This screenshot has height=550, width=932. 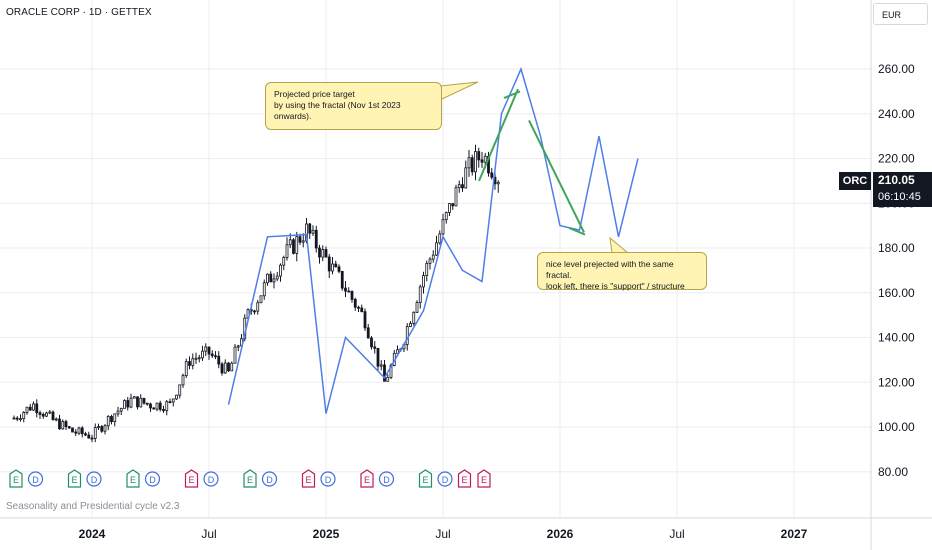 What do you see at coordinates (619, 245) in the screenshot?
I see `annotation-pointer` at bounding box center [619, 245].